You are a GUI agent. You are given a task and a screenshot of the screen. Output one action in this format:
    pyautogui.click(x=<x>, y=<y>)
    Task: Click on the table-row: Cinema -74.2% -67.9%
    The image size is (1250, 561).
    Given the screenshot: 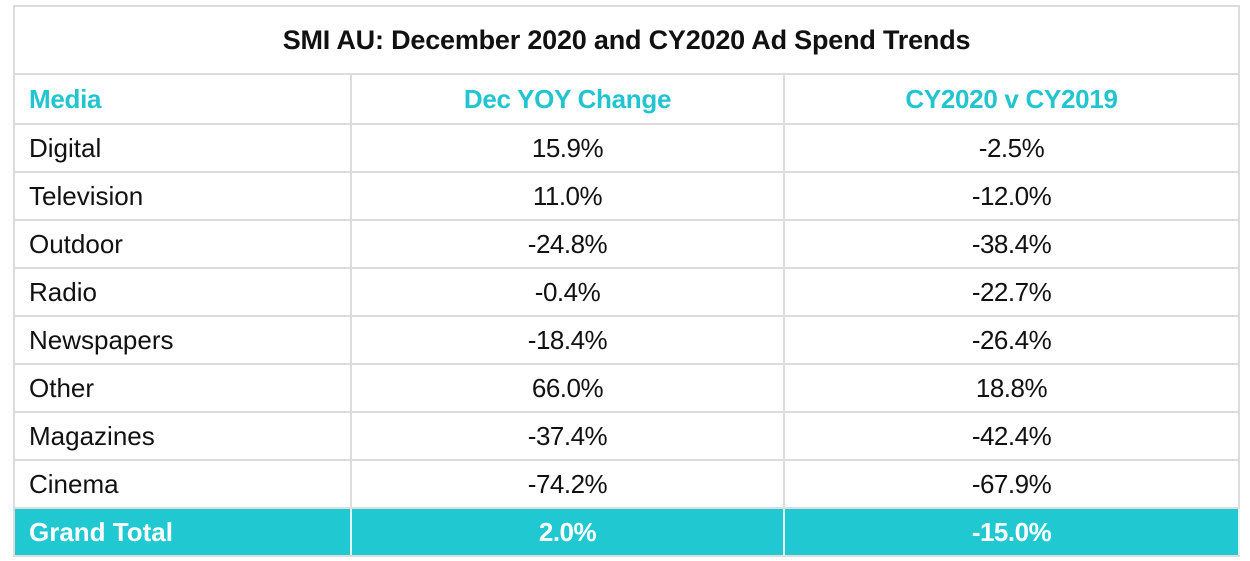 What is the action you would take?
    pyautogui.click(x=627, y=484)
    